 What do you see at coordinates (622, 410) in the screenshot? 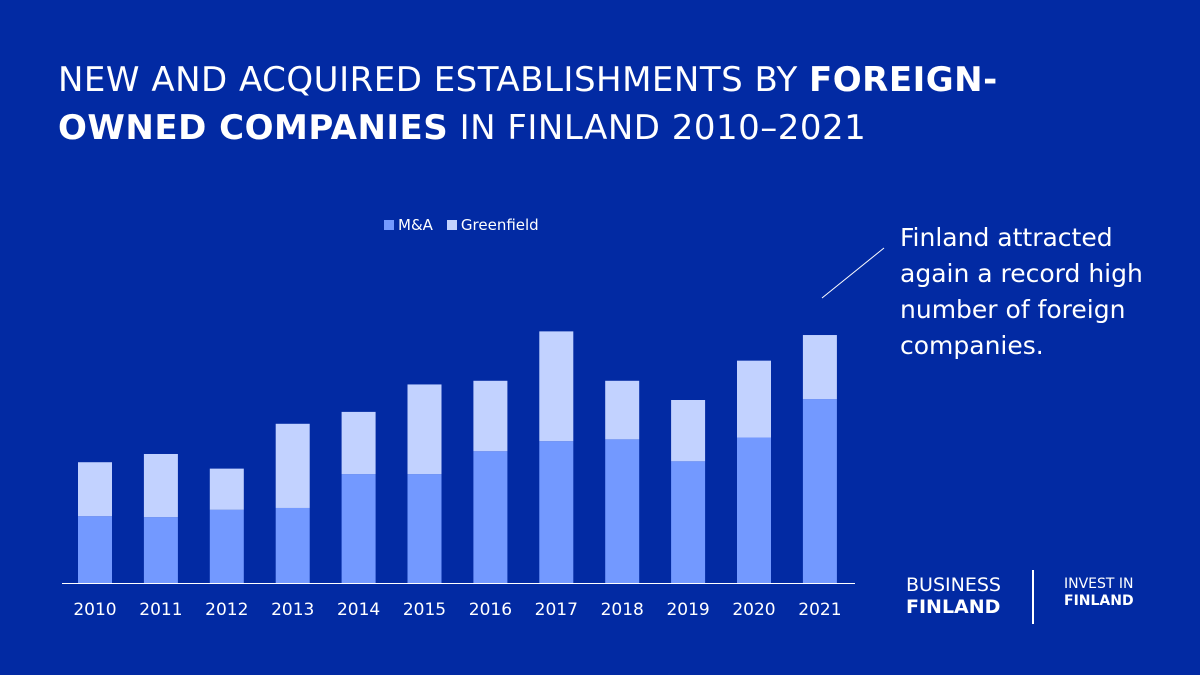
I see `bar-greenfield-2018` at bounding box center [622, 410].